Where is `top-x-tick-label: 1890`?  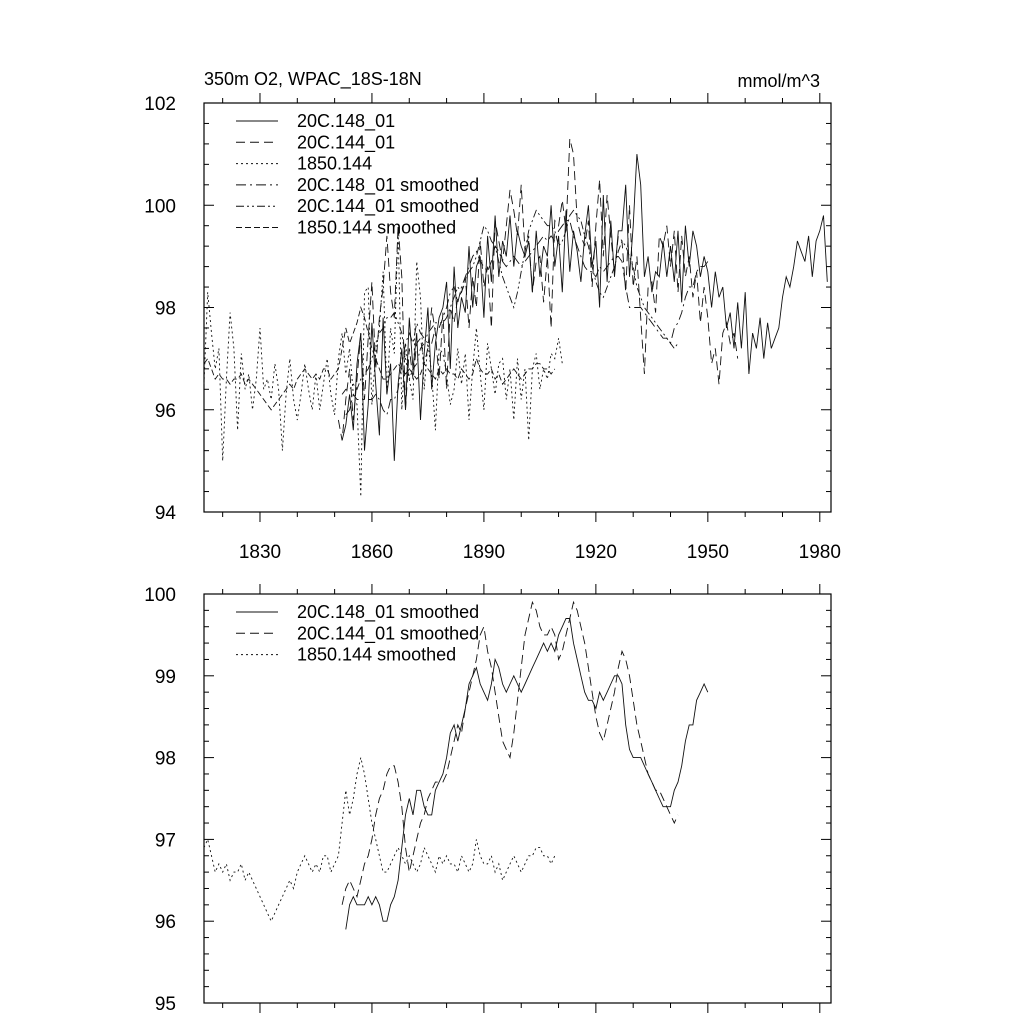
top-x-tick-label: 1890 is located at coordinates (484, 552).